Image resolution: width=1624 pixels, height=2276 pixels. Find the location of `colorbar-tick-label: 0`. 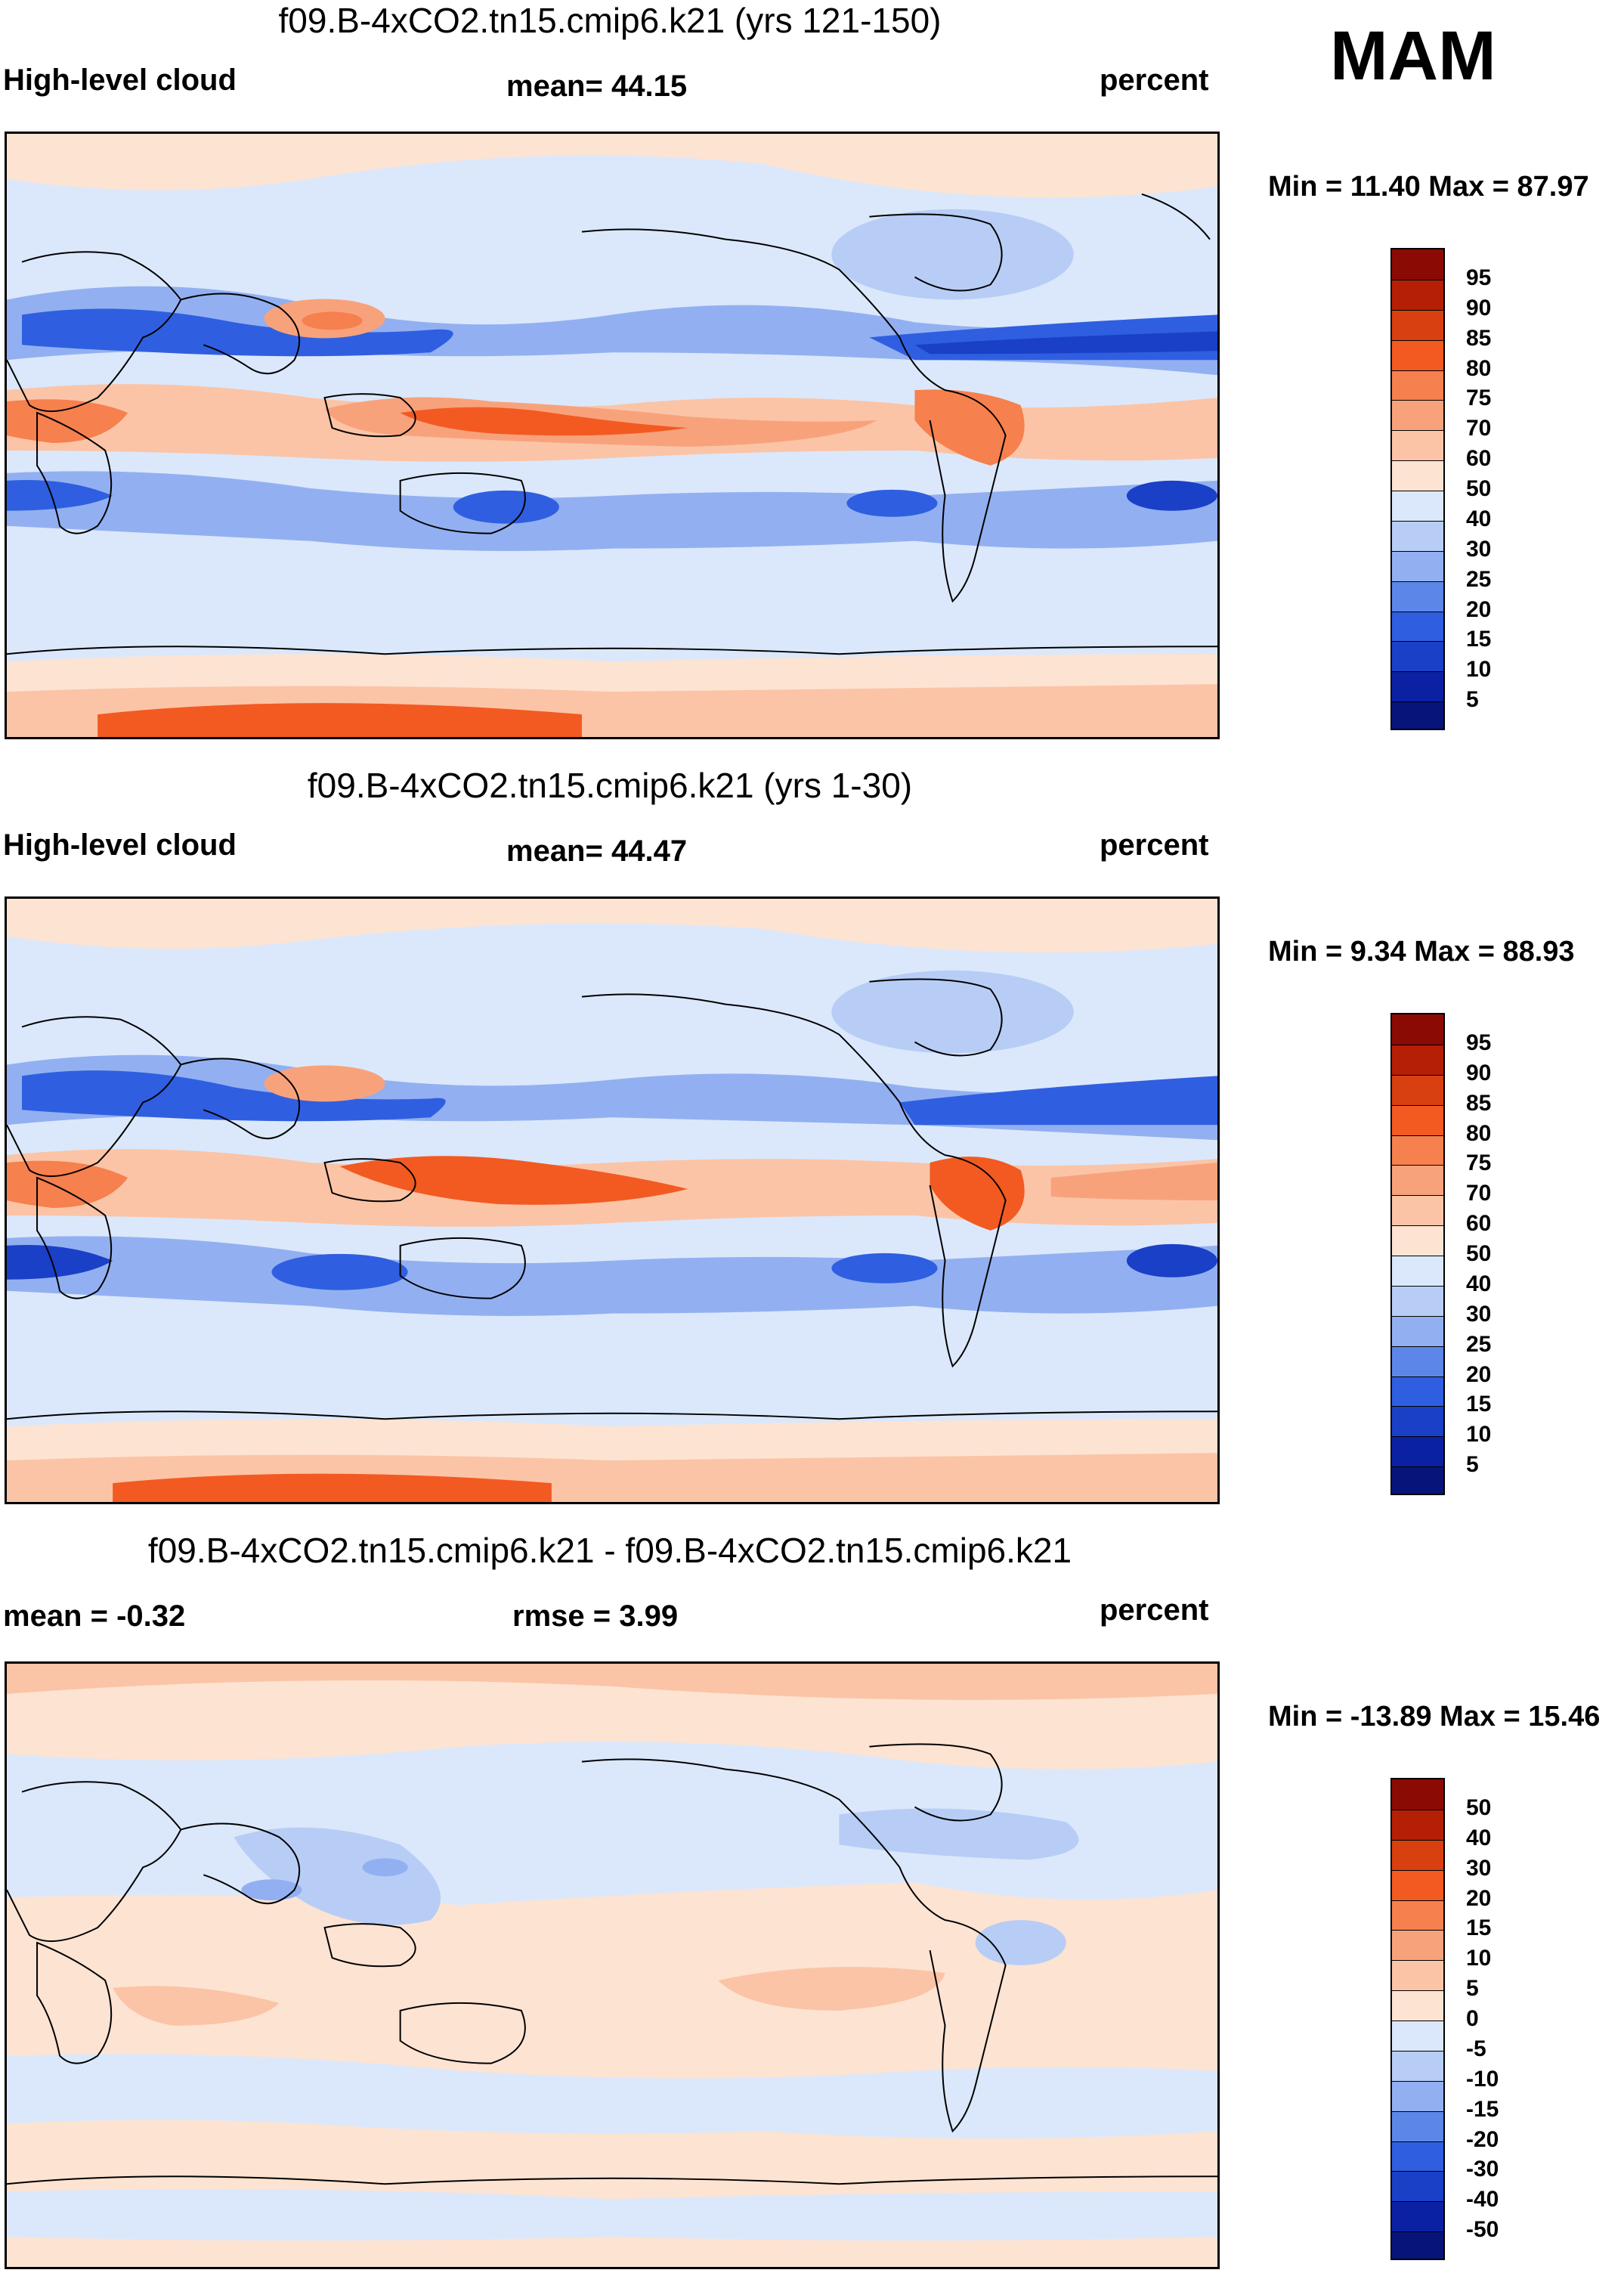

colorbar-tick-label: 0 is located at coordinates (1472, 2019).